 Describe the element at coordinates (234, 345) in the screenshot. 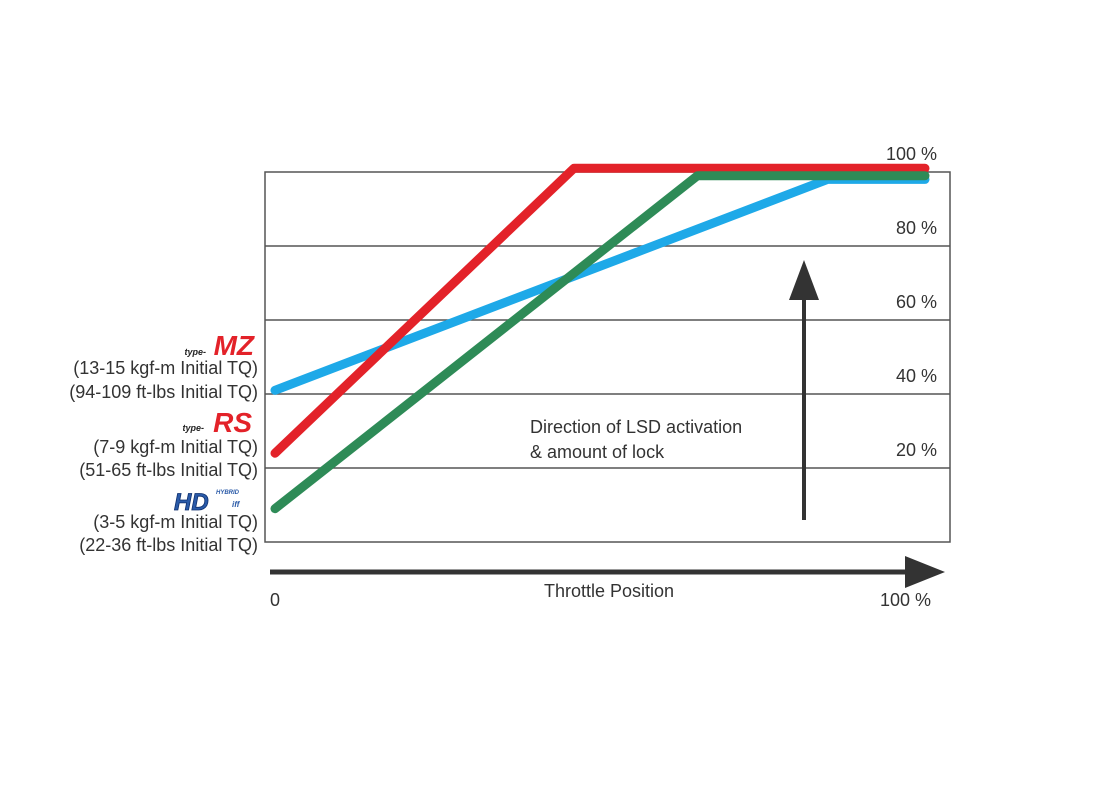

I see `mz-logo-main: MZ` at that location.